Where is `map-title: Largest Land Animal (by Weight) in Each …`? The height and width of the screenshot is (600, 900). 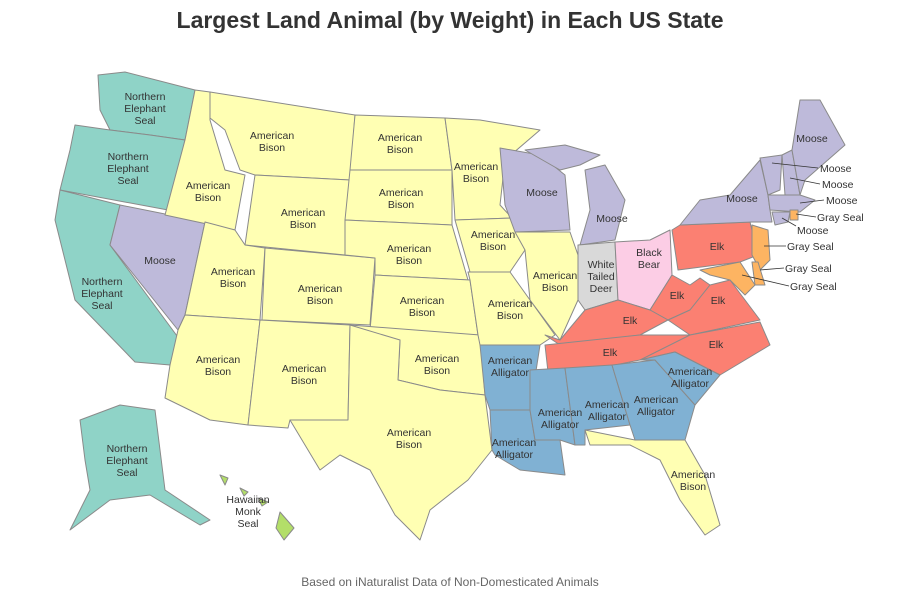 map-title: Largest Land Animal (by Weight) in Each … is located at coordinates (450, 20).